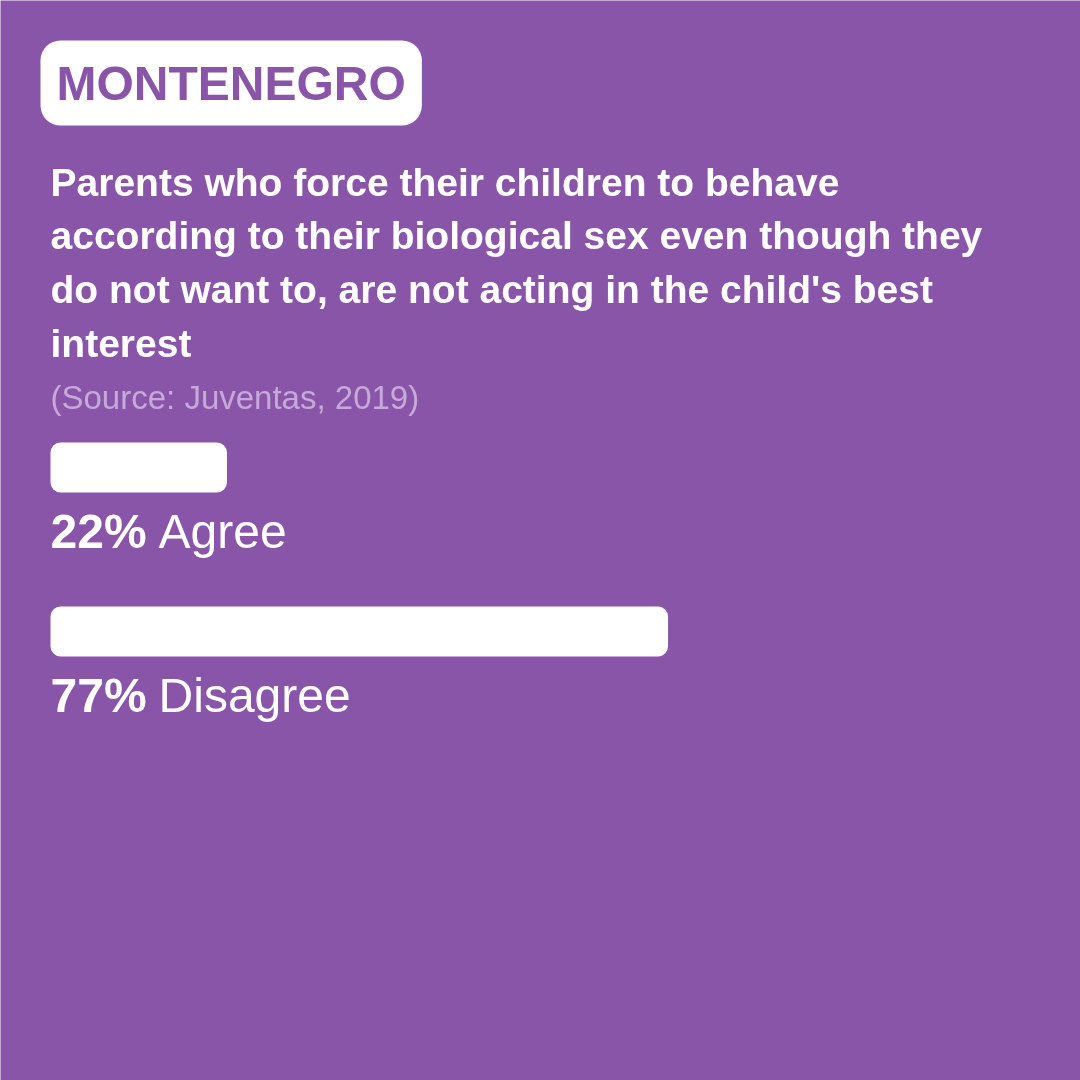 This screenshot has height=1080, width=1080. What do you see at coordinates (254, 695) in the screenshot?
I see `y-tick-label: Disagree` at bounding box center [254, 695].